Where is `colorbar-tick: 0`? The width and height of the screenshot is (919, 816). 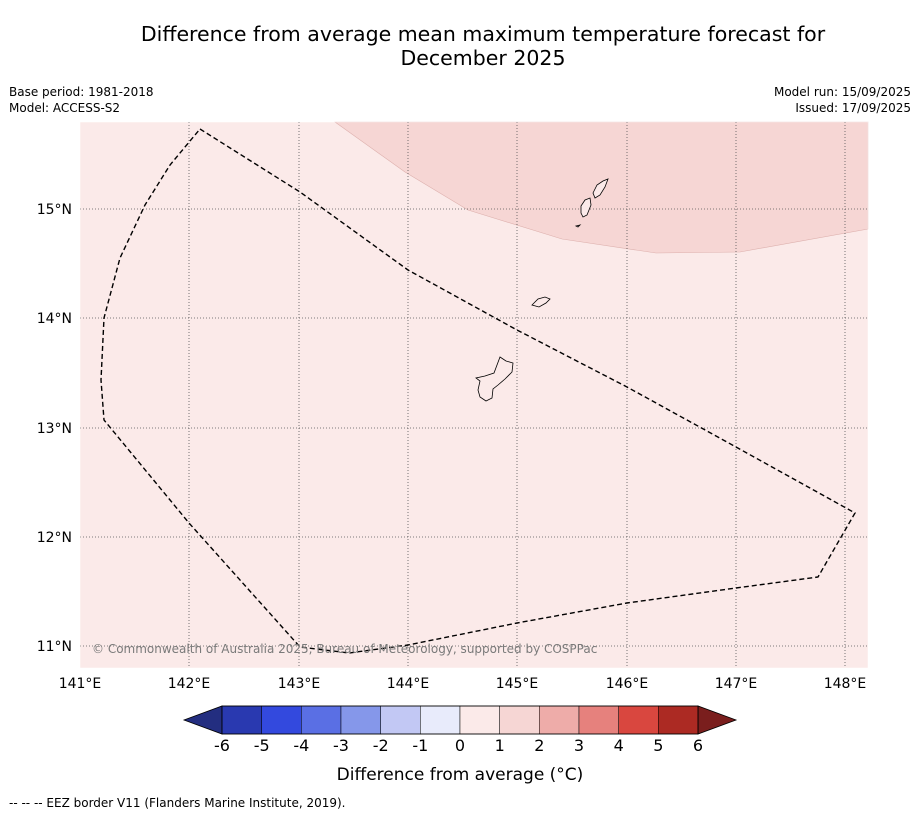
colorbar-tick: 0 is located at coordinates (460, 745).